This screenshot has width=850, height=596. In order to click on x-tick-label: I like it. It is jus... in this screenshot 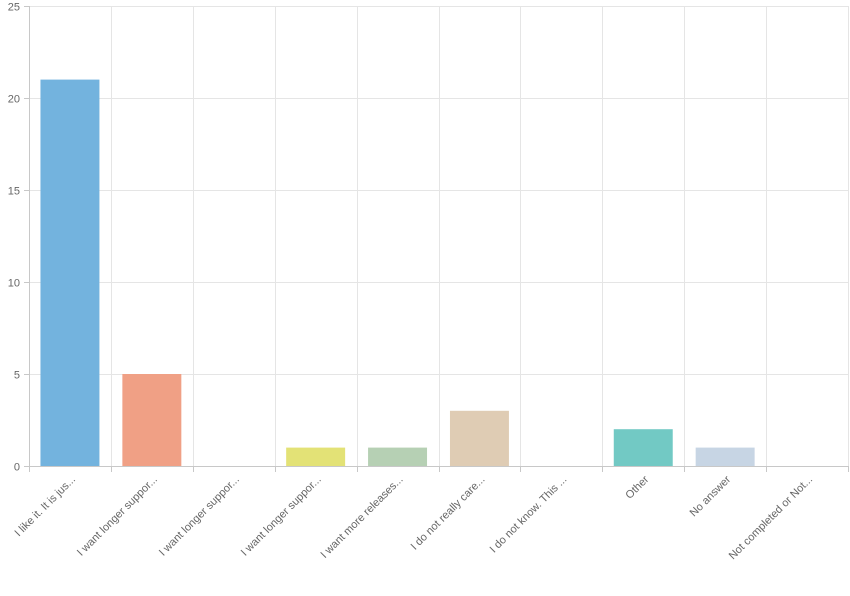, I will do `click(46, 507)`.